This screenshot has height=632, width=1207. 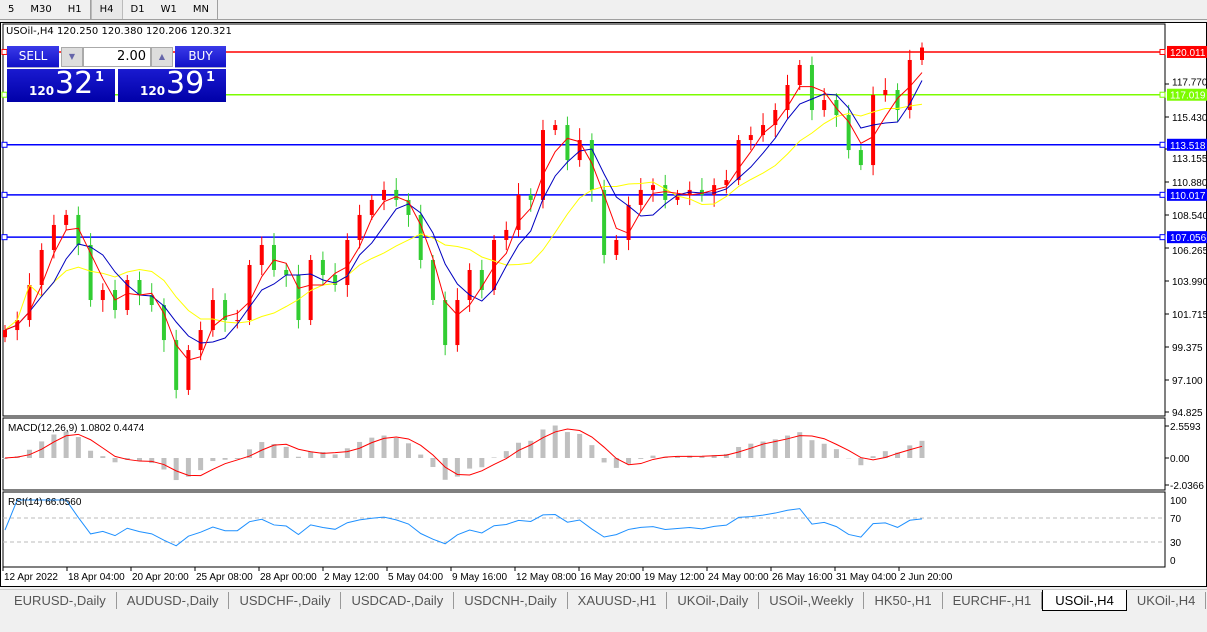 I want to click on time-axis-label: 31 May 04:00, so click(x=866, y=577).